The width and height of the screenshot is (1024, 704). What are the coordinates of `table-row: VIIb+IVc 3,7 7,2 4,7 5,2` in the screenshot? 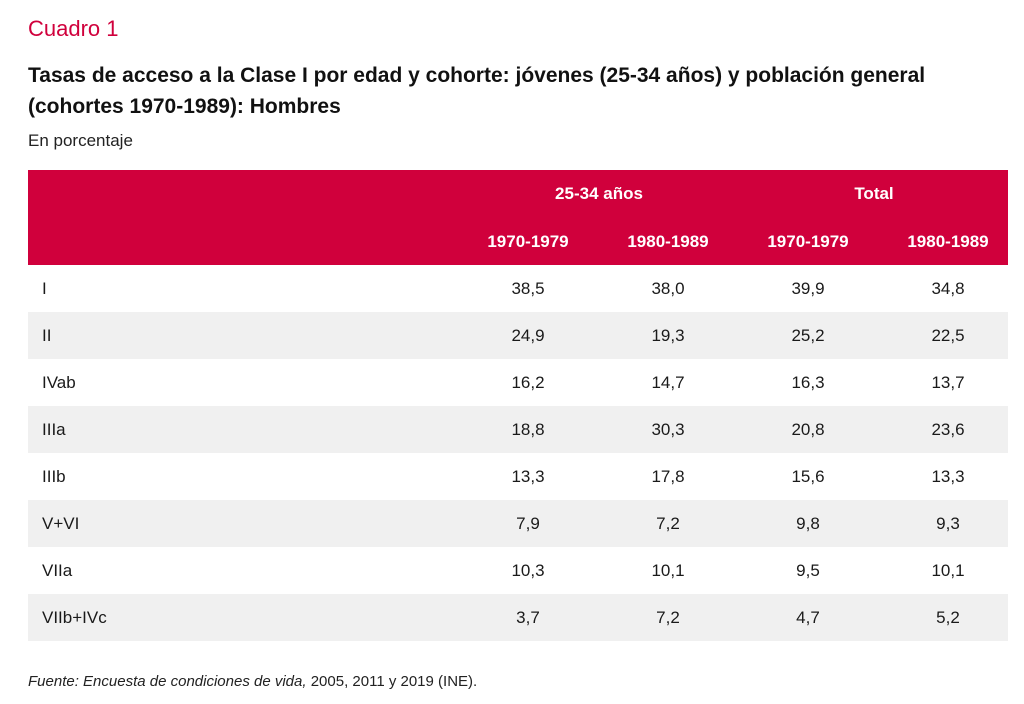 It's located at (518, 617).